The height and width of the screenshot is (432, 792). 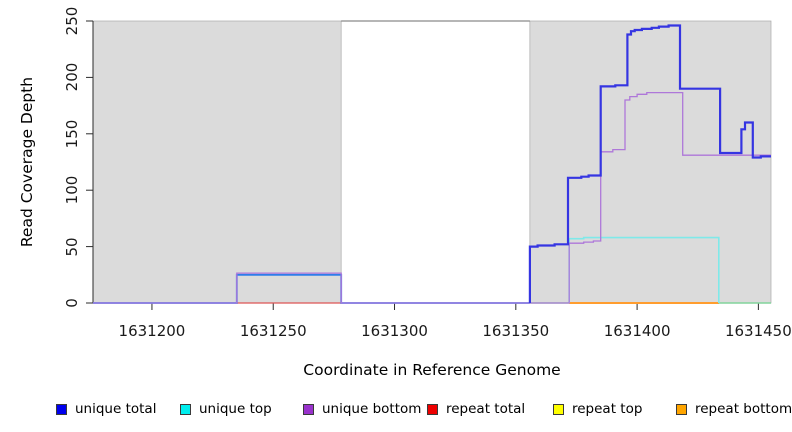 What do you see at coordinates (116, 409) in the screenshot?
I see `legend-label: unique total` at bounding box center [116, 409].